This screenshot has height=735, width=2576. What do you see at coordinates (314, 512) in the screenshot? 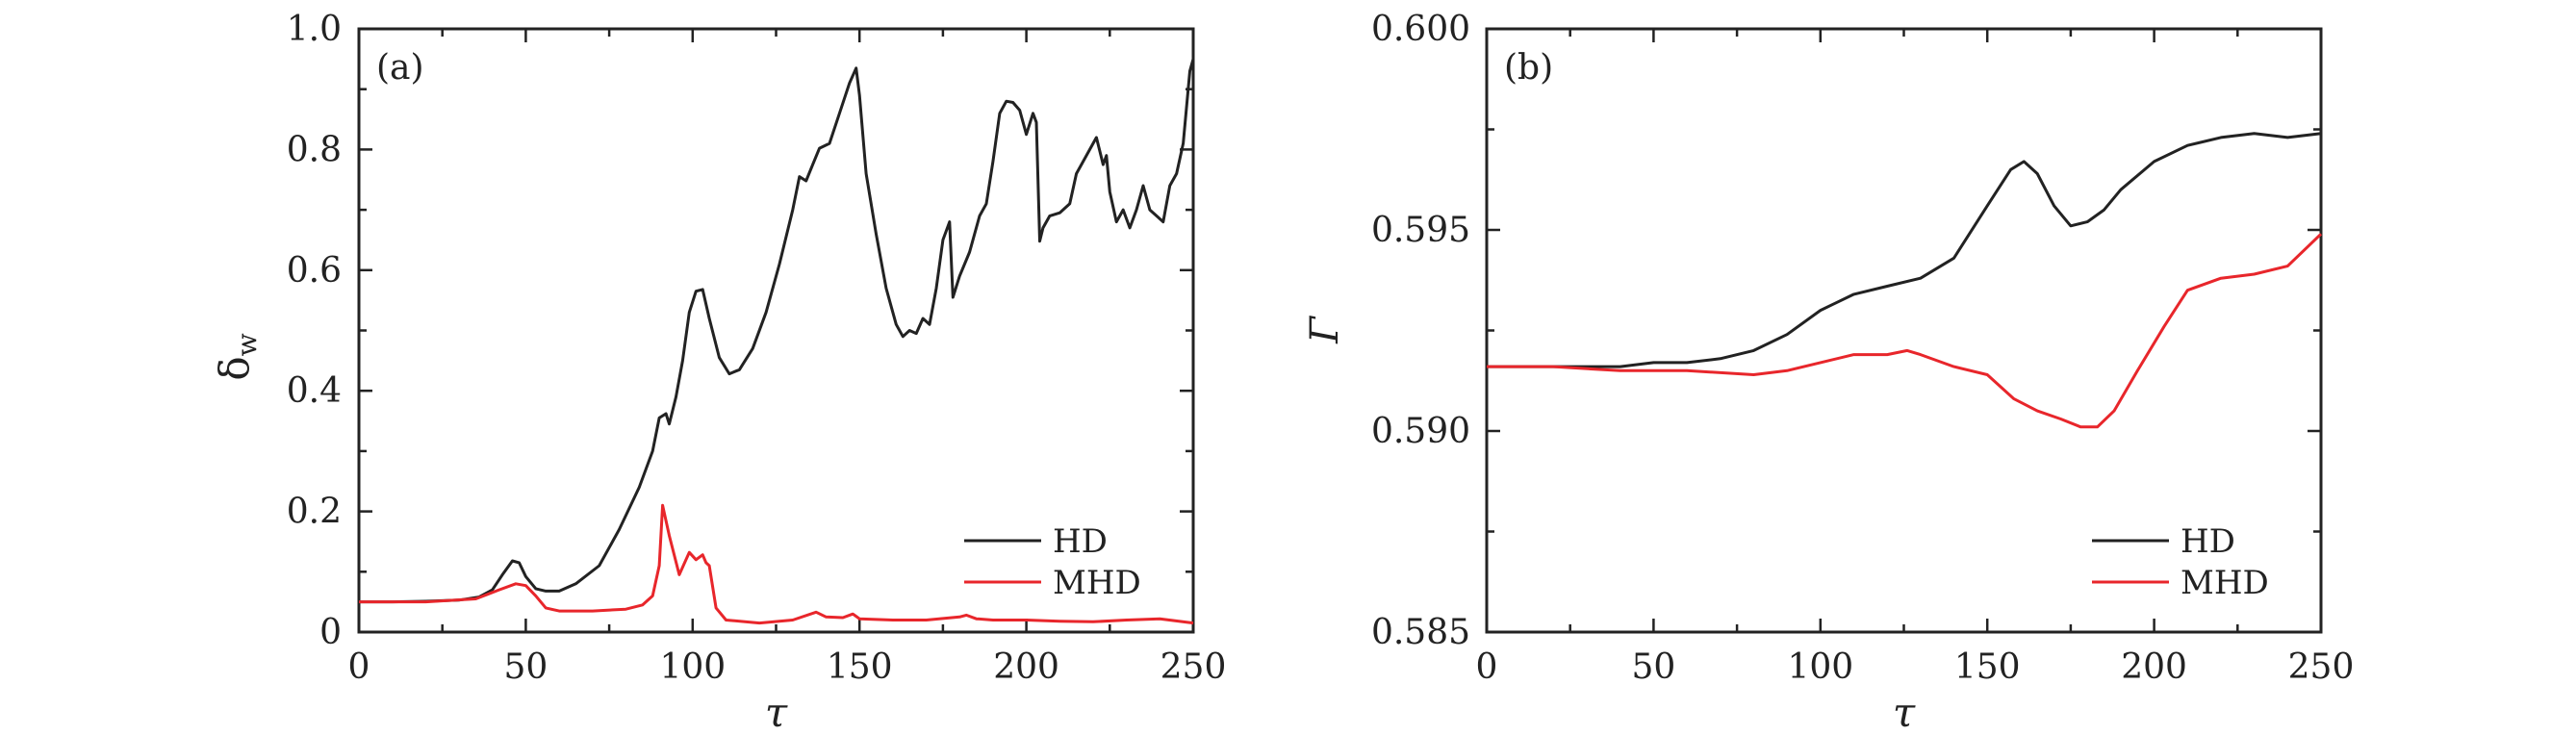
I see `y-tick-label-a: 0.2` at bounding box center [314, 512].